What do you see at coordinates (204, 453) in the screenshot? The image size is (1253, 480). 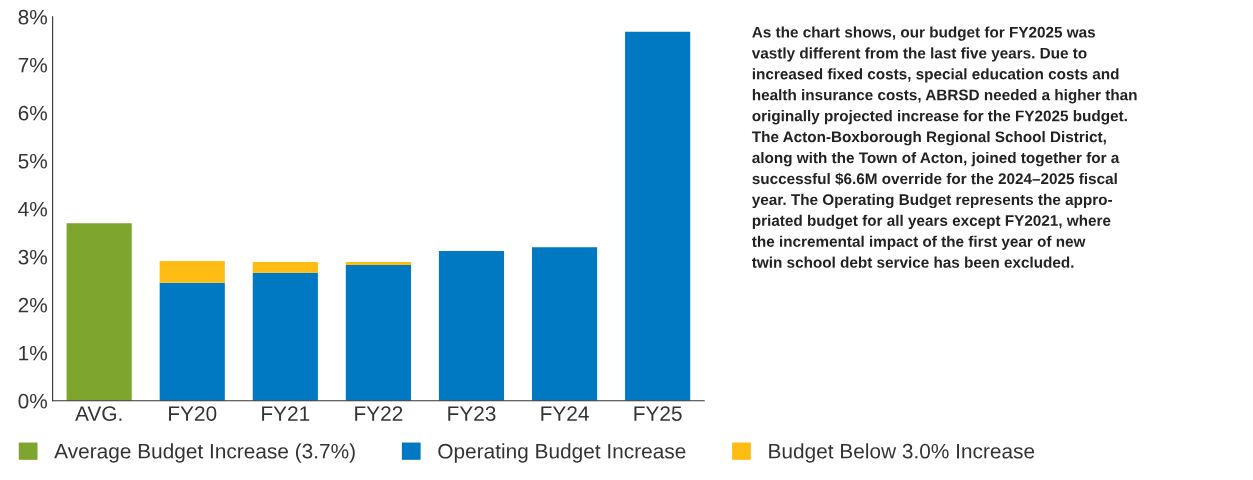 I see `legend-label: Average Budget Increase (3.7%)` at bounding box center [204, 453].